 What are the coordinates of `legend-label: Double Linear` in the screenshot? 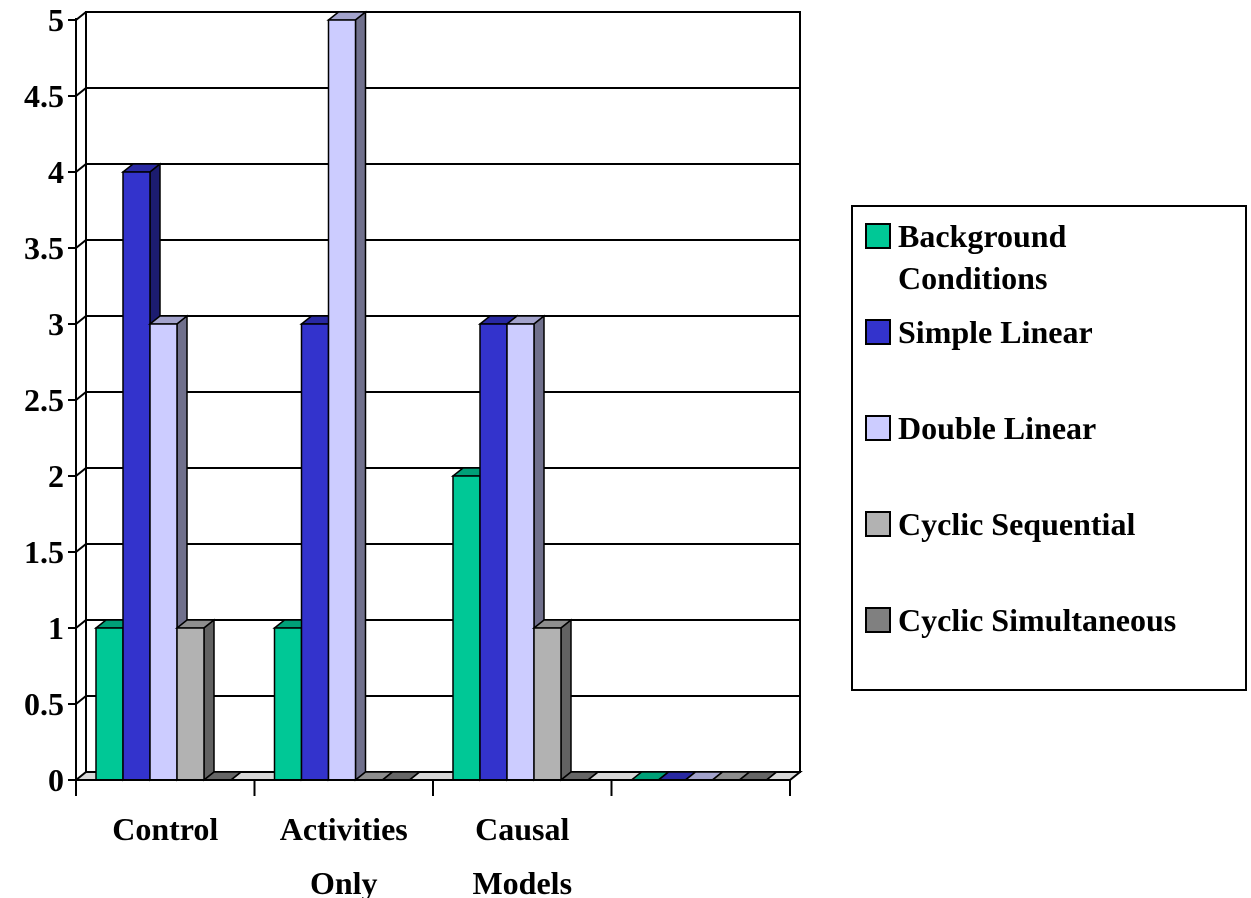 It's located at (997, 428).